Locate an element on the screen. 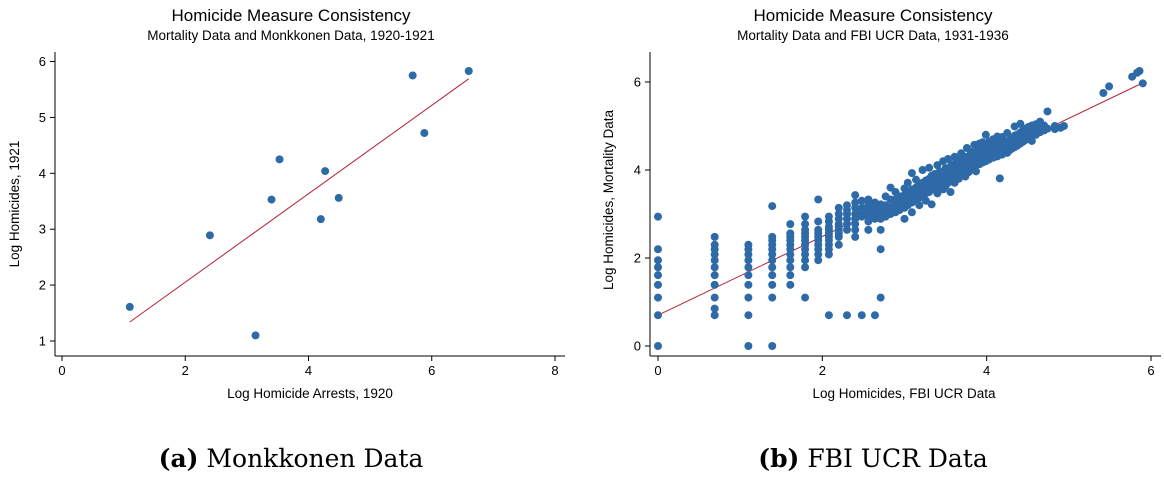  y-tick-label: 2 is located at coordinates (637, 258).